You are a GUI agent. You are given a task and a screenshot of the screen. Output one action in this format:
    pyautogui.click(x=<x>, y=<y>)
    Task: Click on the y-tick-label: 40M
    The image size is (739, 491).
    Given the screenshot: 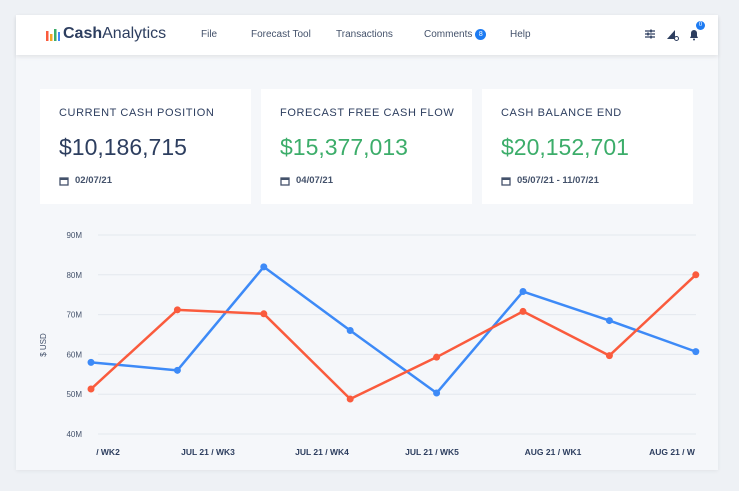 What is the action you would take?
    pyautogui.click(x=74, y=434)
    